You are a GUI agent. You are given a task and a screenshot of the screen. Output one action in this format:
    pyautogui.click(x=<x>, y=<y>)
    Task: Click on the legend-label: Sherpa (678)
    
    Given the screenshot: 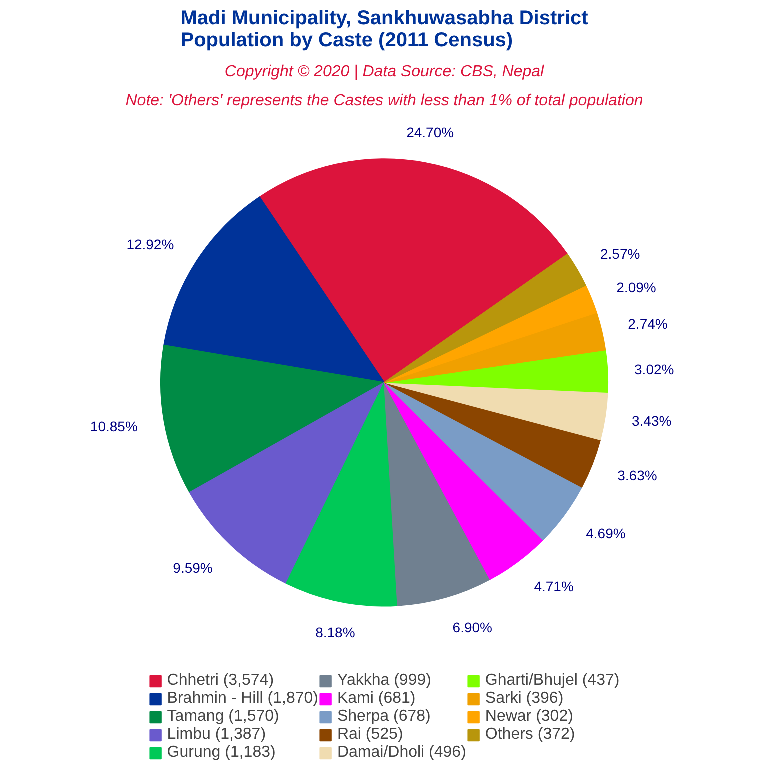 What is the action you would take?
    pyautogui.click(x=384, y=717)
    